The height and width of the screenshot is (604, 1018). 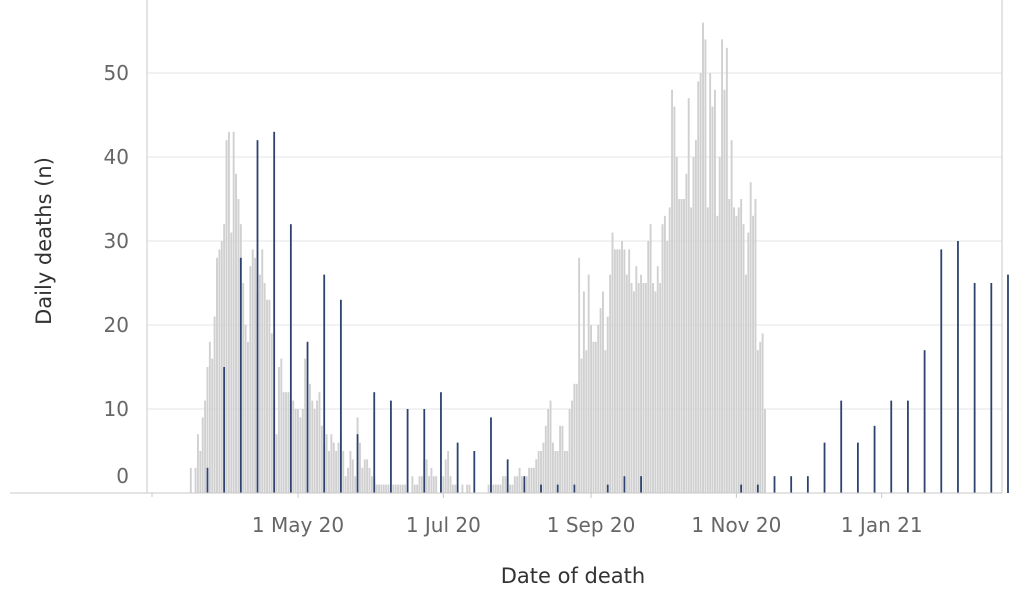 I want to click on x-tick-label: 1 May 20, so click(x=298, y=525).